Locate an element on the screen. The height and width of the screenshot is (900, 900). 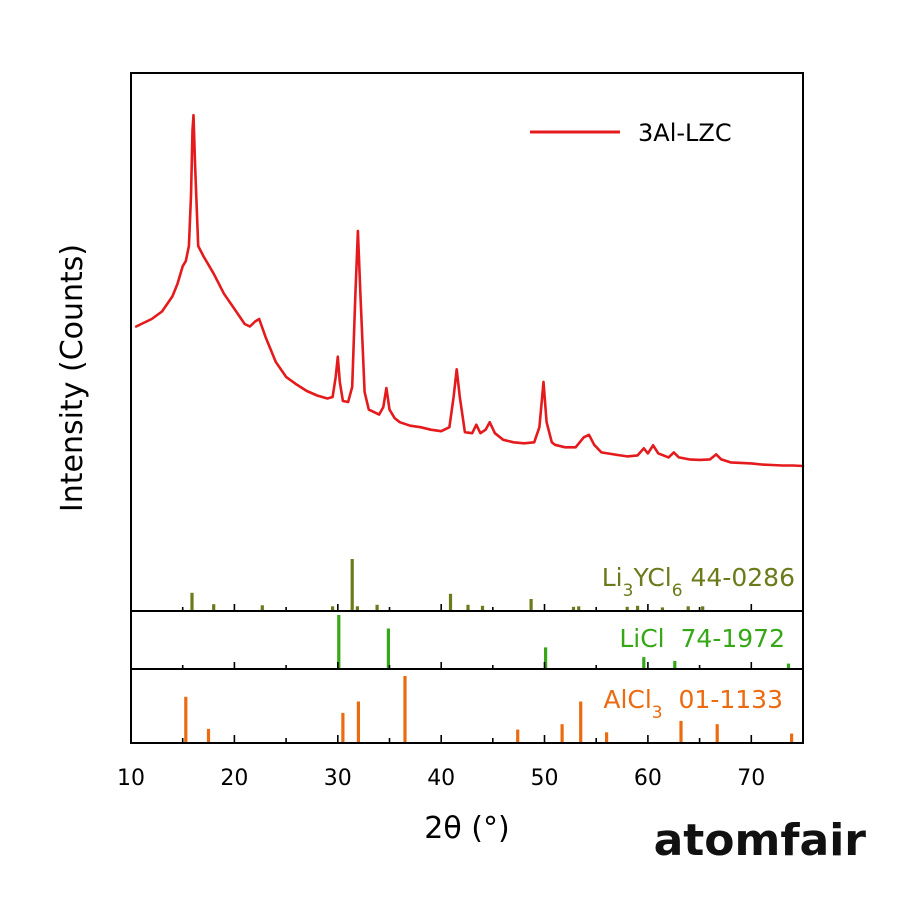
x-tick-label-40: 40 is located at coordinates (441, 778).